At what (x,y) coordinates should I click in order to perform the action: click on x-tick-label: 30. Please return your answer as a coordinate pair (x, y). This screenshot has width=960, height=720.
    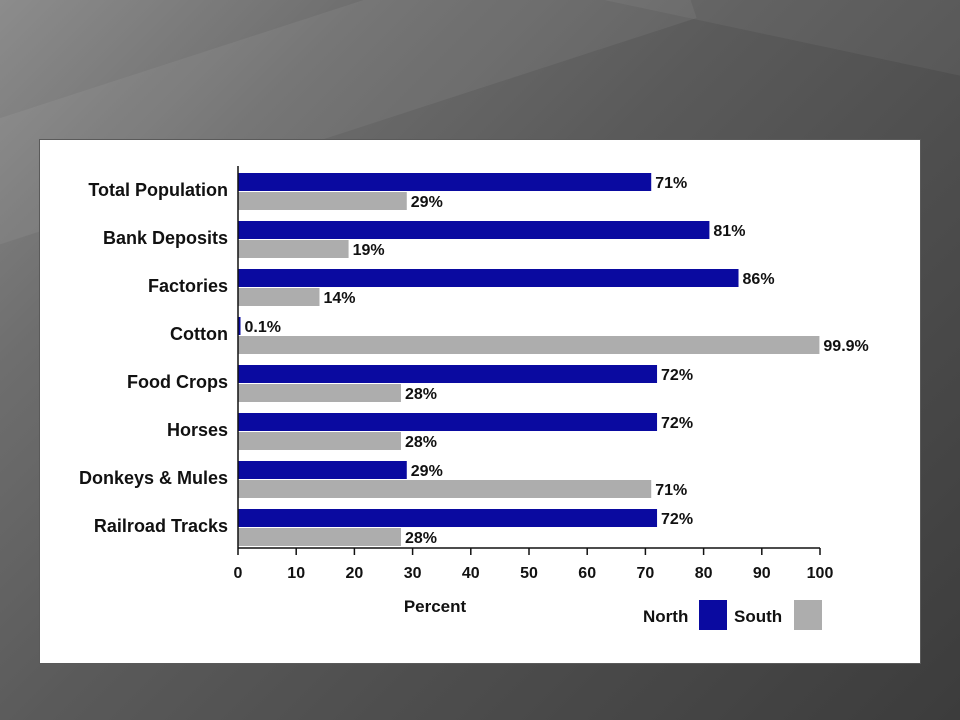
    Looking at the image, I should click on (413, 573).